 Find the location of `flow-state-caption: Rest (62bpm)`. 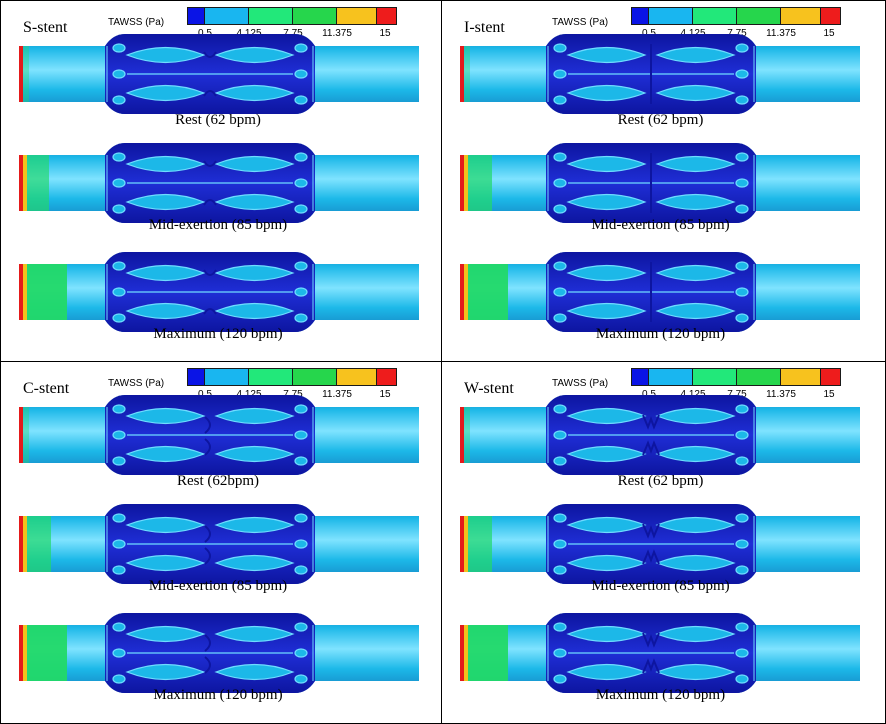

flow-state-caption: Rest (62bpm) is located at coordinates (218, 481).